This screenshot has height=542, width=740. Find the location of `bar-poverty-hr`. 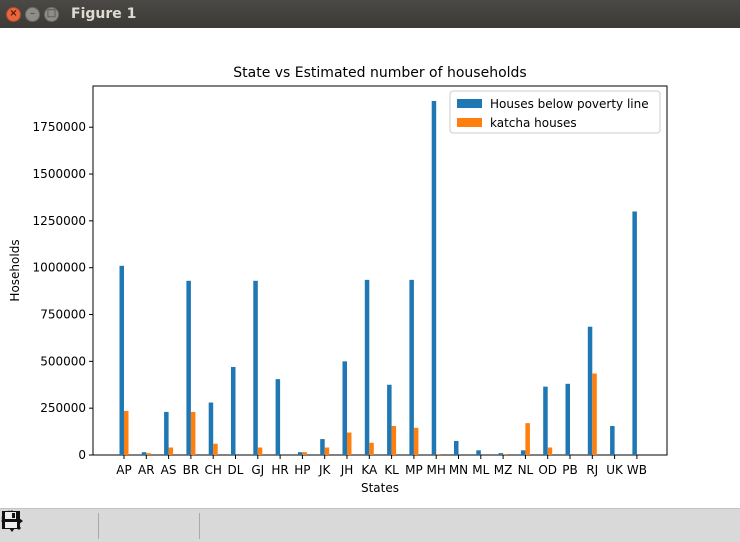

bar-poverty-hr is located at coordinates (278, 417).